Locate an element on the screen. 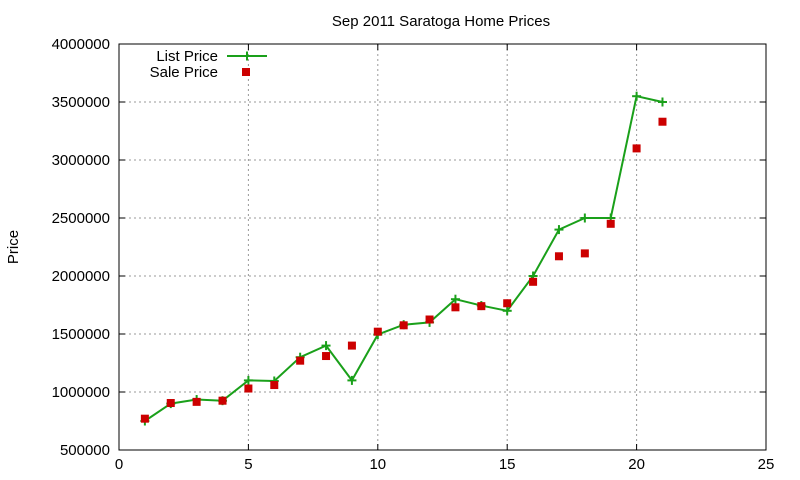  y-tick-label: 2000000 is located at coordinates (81, 276).